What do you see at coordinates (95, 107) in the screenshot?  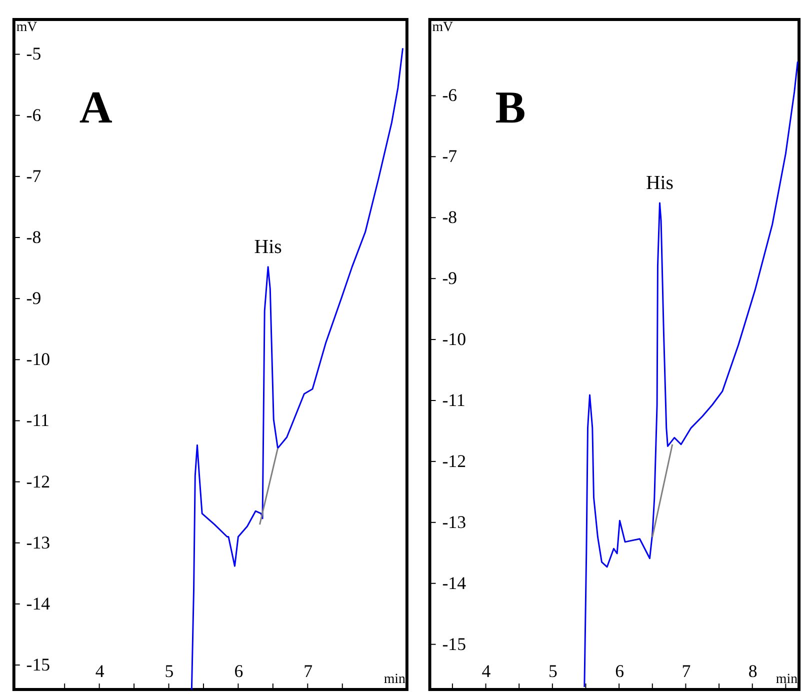 I see `text: A` at bounding box center [95, 107].